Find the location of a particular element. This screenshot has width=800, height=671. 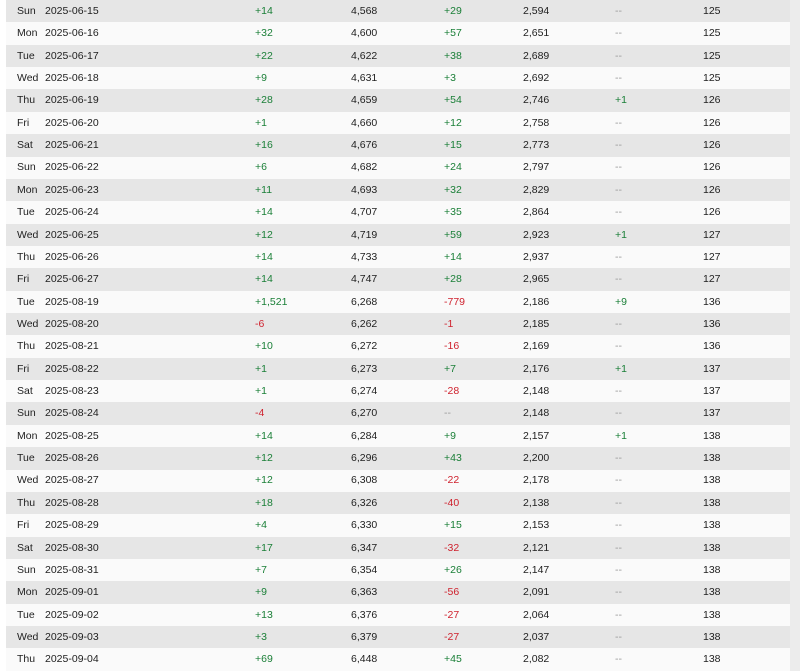

change-2-cell: +26 is located at coordinates (453, 570).